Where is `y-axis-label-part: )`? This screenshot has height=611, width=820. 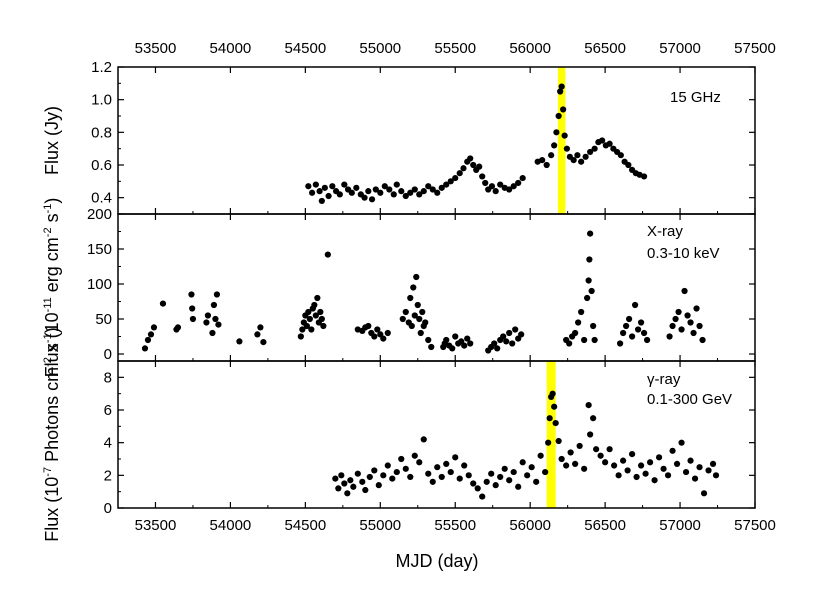
y-axis-label-part: ) is located at coordinates (52, 201).